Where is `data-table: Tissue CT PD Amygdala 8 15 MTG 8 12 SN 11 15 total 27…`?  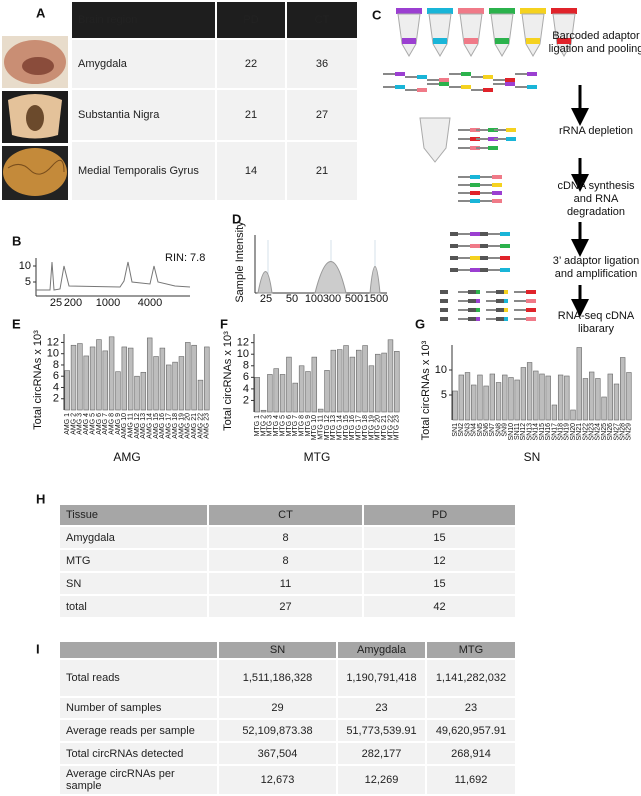
data-table: Tissue CT PD Amygdala 8 15 MTG 8 12 SN 11 15 total 27… is located at coordinates (287, 561).